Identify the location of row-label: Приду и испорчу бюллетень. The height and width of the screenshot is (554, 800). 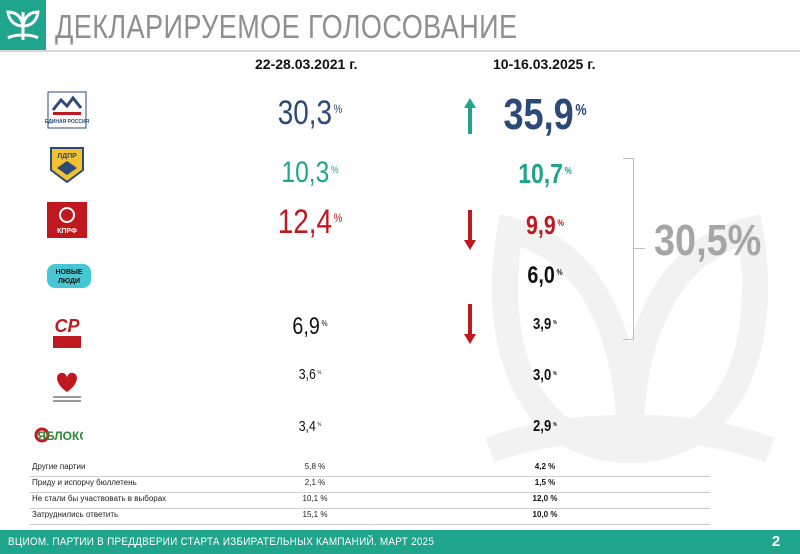
(84, 482).